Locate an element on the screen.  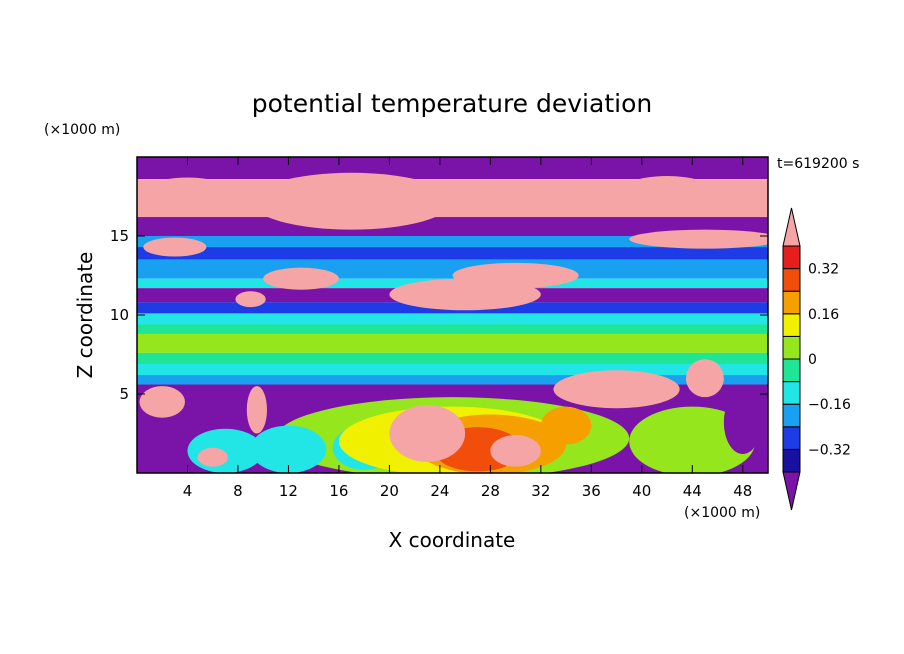
colorbar-tick-label: 0.16 is located at coordinates (823, 315).